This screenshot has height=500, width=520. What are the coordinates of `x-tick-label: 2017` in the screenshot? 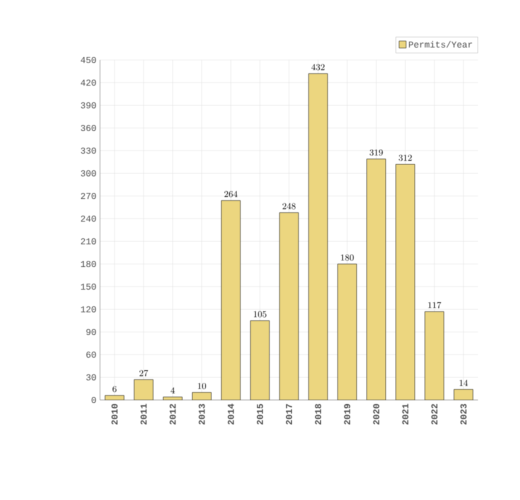 It's located at (289, 414).